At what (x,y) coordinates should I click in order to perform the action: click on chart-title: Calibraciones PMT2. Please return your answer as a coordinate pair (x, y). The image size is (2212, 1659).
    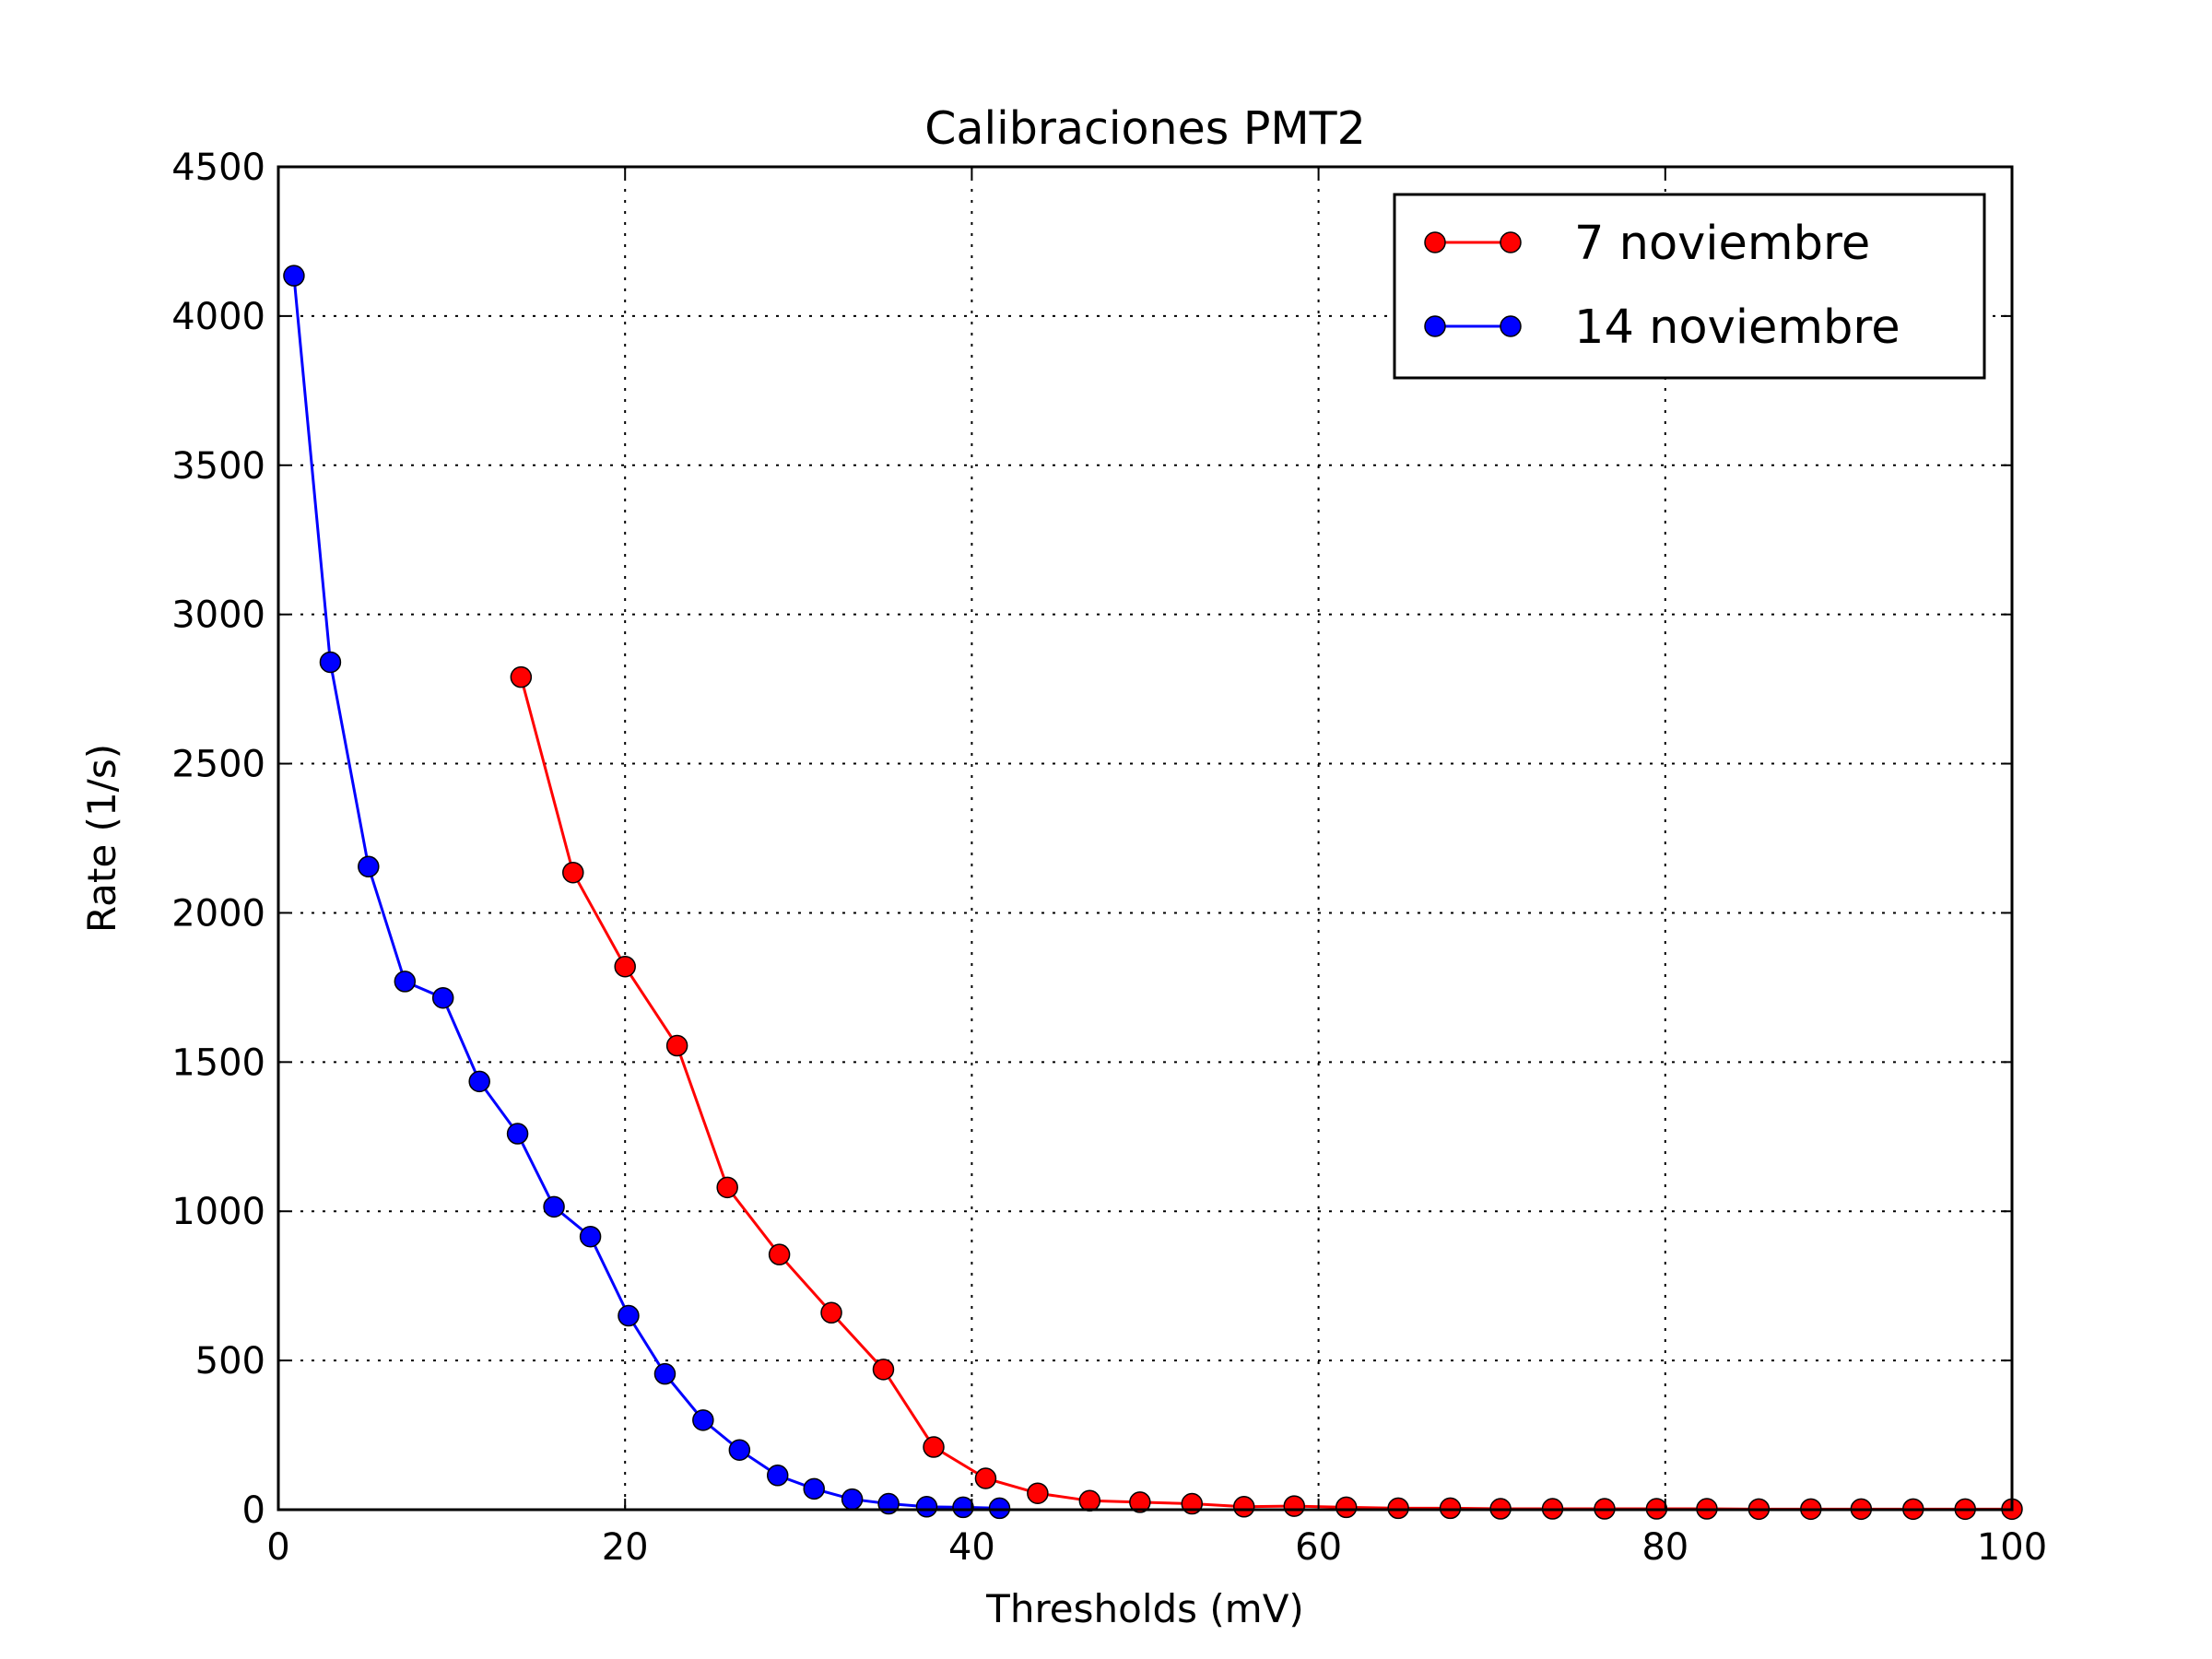
    Looking at the image, I should click on (1145, 128).